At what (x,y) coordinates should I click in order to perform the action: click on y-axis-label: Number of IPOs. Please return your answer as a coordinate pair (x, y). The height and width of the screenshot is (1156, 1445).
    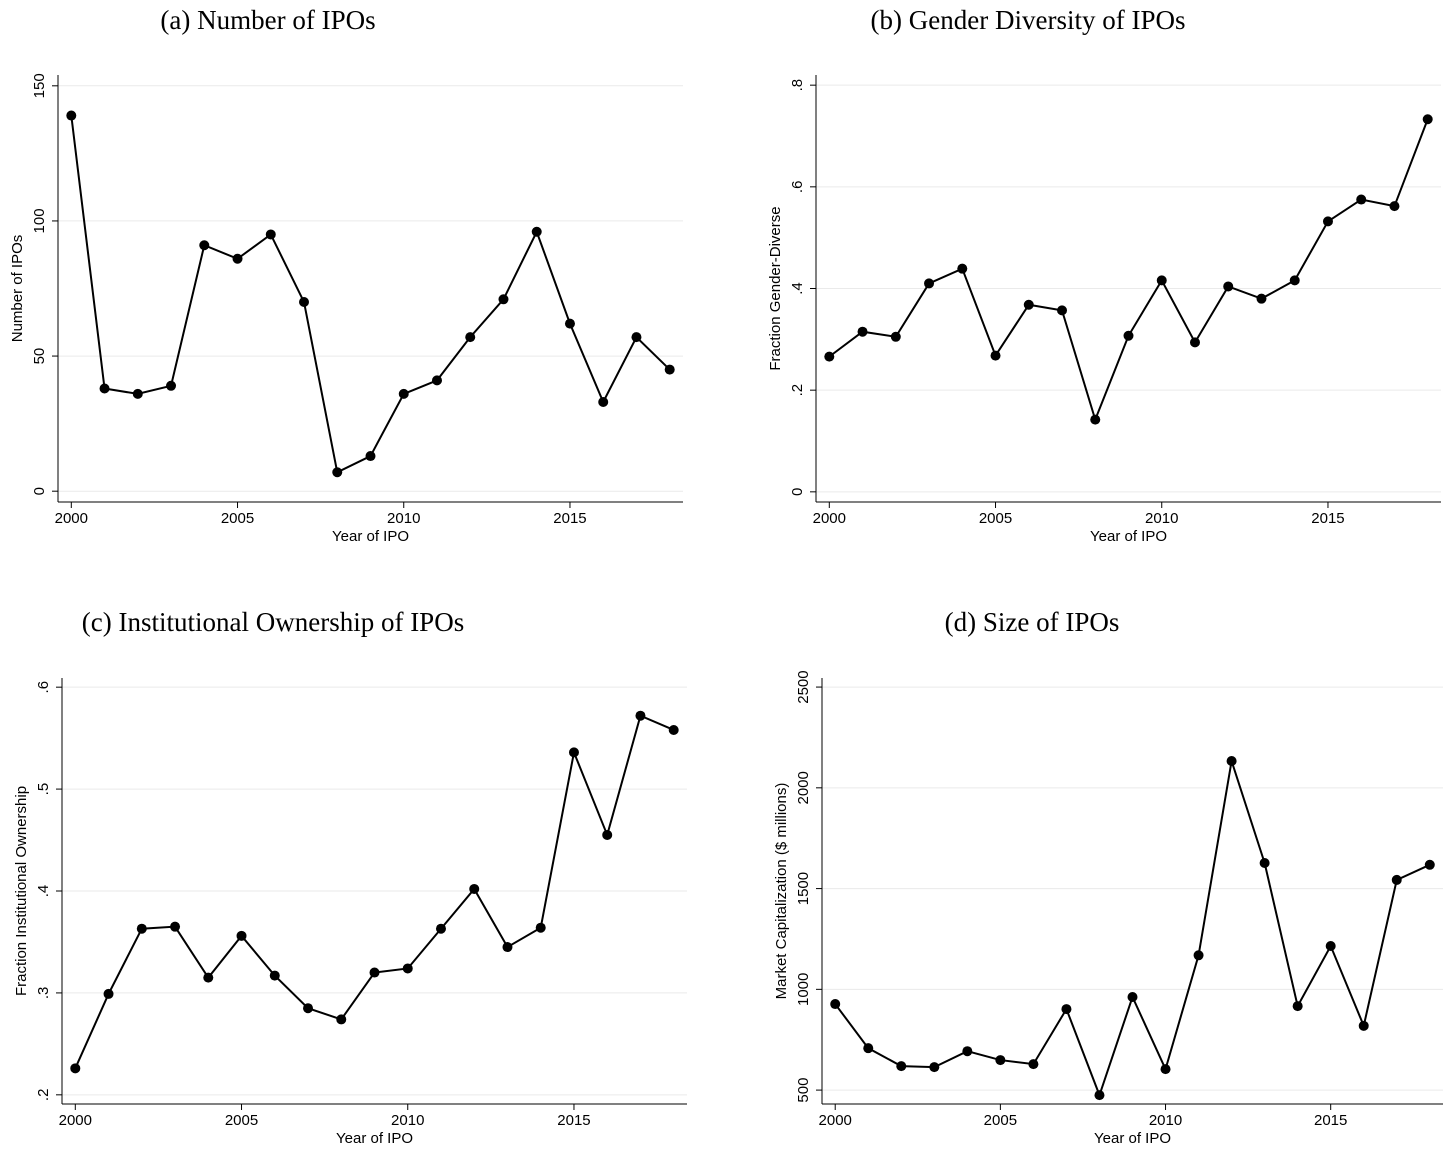
    Looking at the image, I should click on (17, 289).